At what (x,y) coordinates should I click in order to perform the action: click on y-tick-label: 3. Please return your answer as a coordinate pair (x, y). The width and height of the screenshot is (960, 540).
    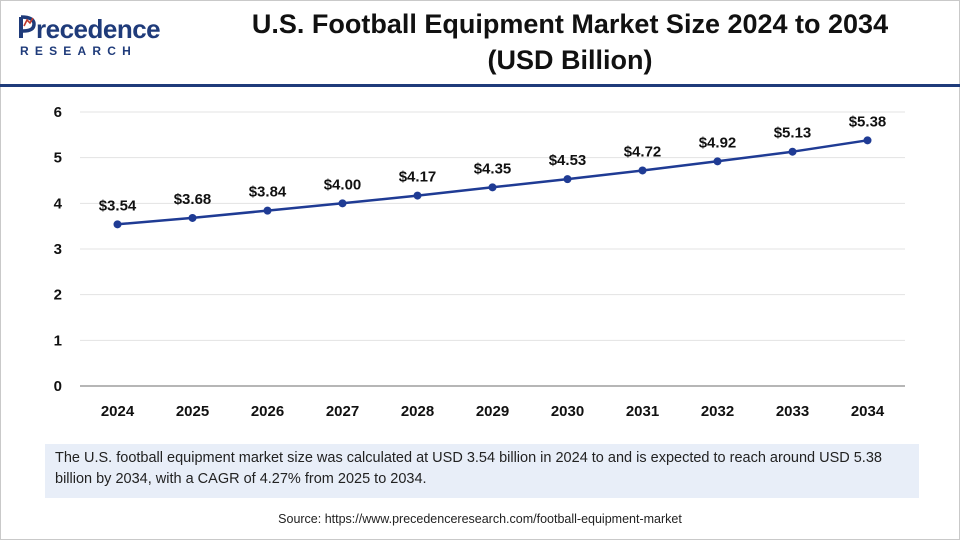
    Looking at the image, I should click on (58, 249).